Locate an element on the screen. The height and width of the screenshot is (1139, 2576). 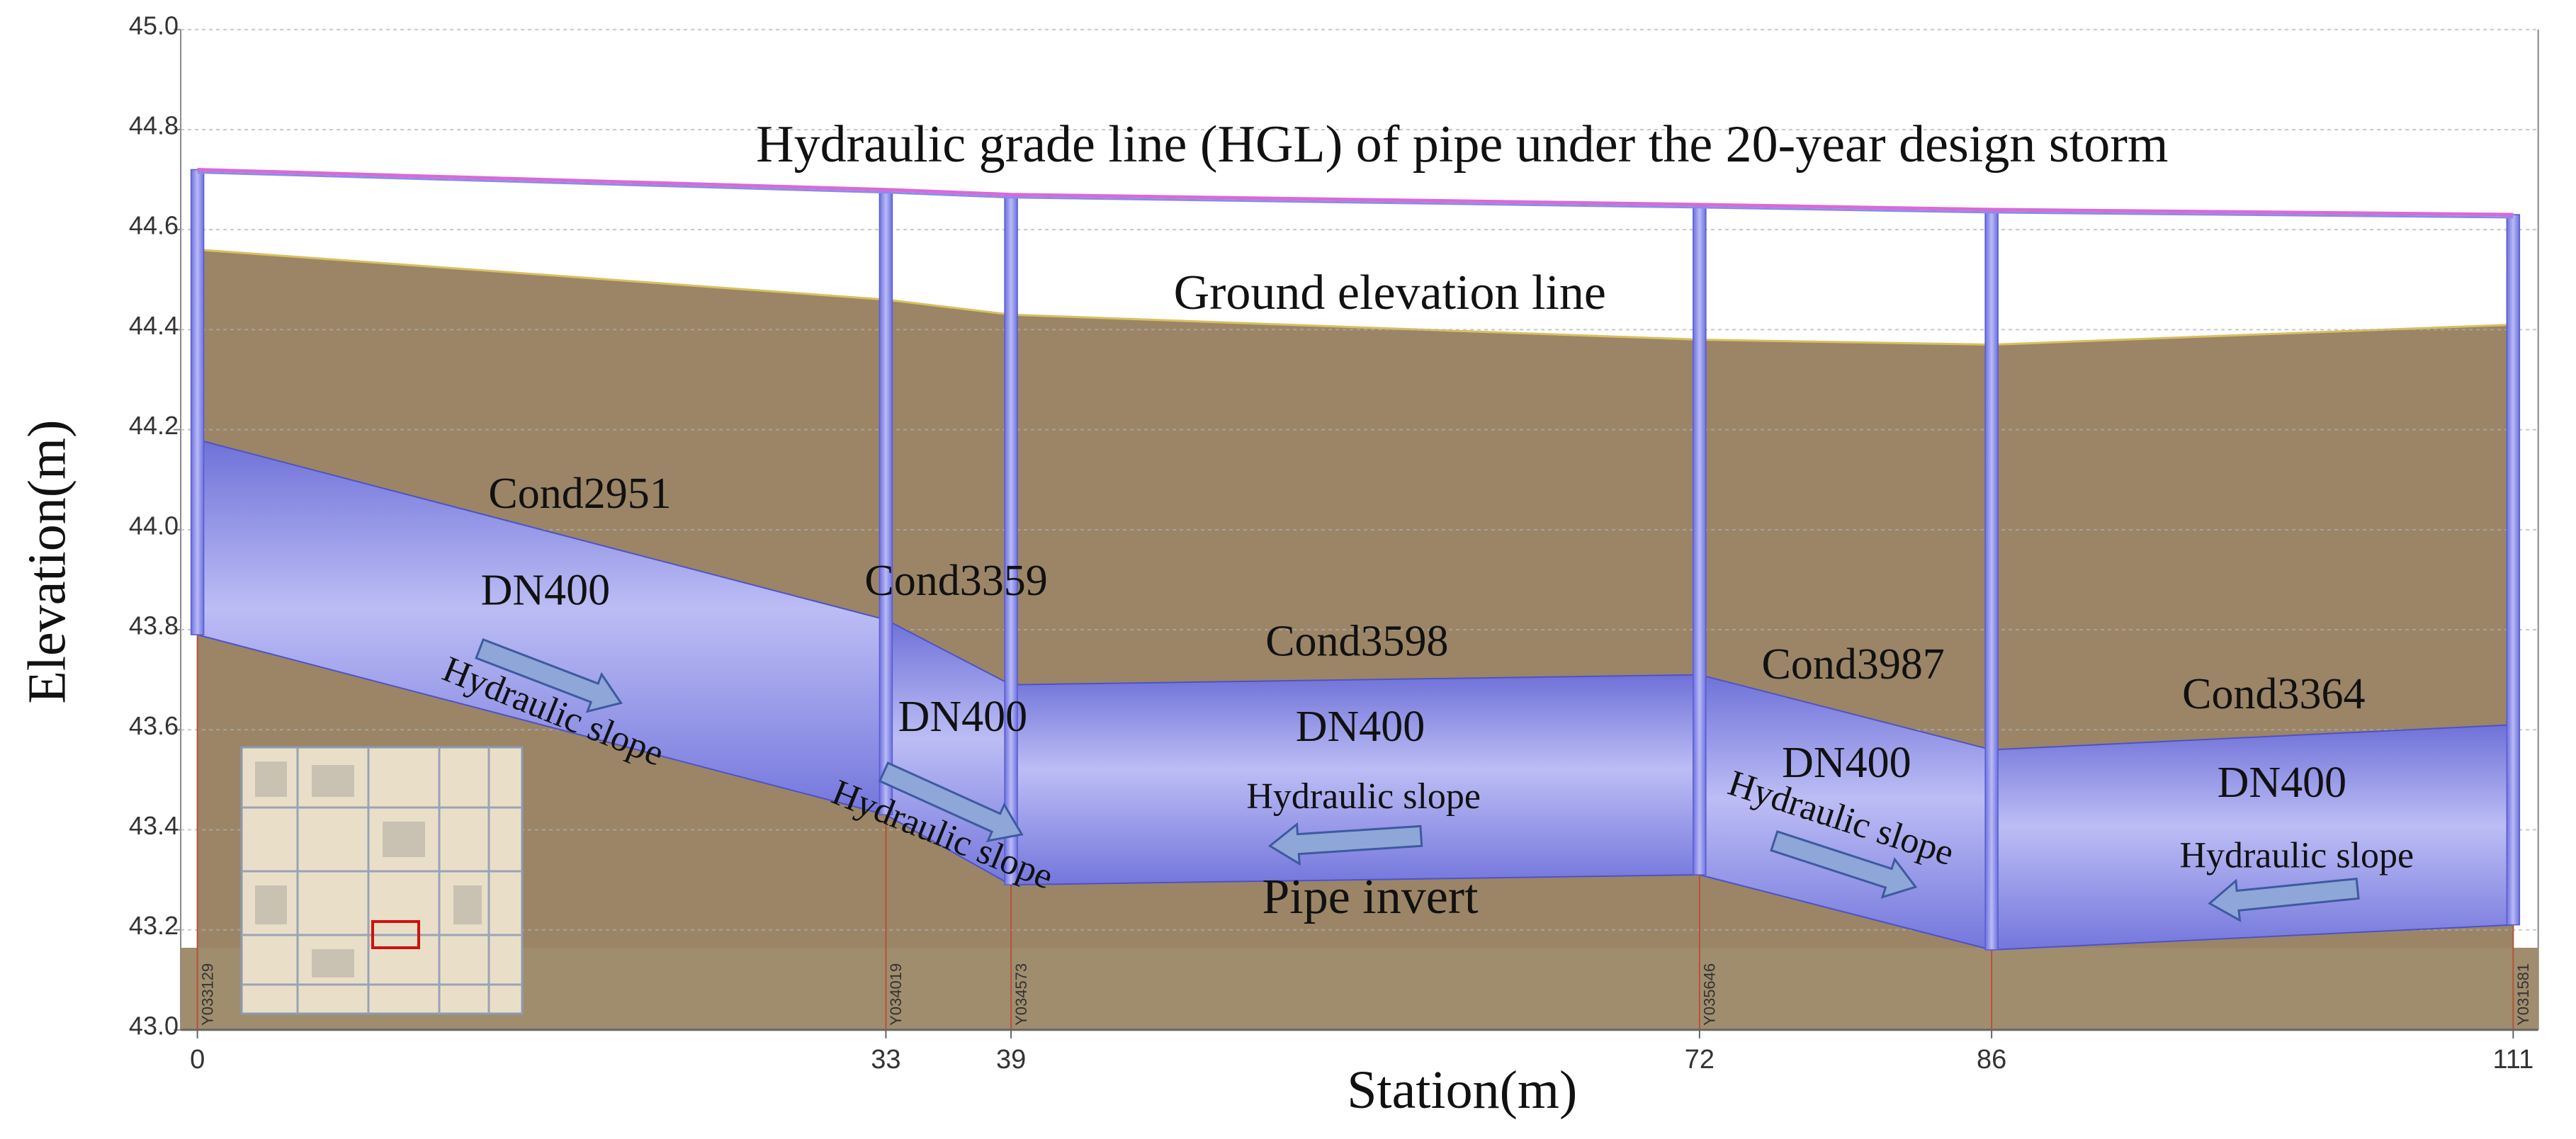
inset-streets is located at coordinates (382, 881).